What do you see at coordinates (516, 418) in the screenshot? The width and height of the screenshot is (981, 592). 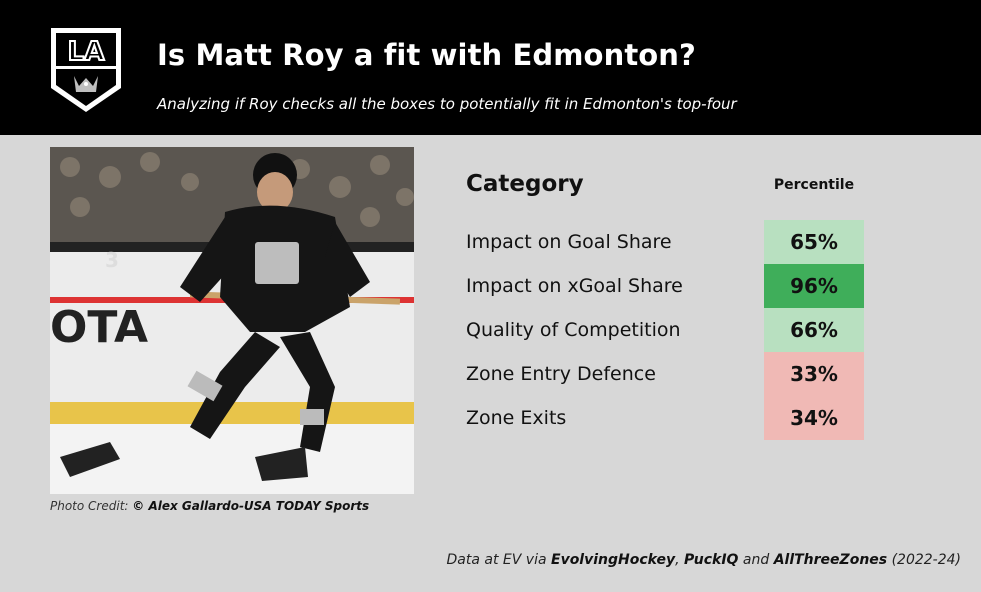 I see `row-label-zone-exits: Zone Exits` at bounding box center [516, 418].